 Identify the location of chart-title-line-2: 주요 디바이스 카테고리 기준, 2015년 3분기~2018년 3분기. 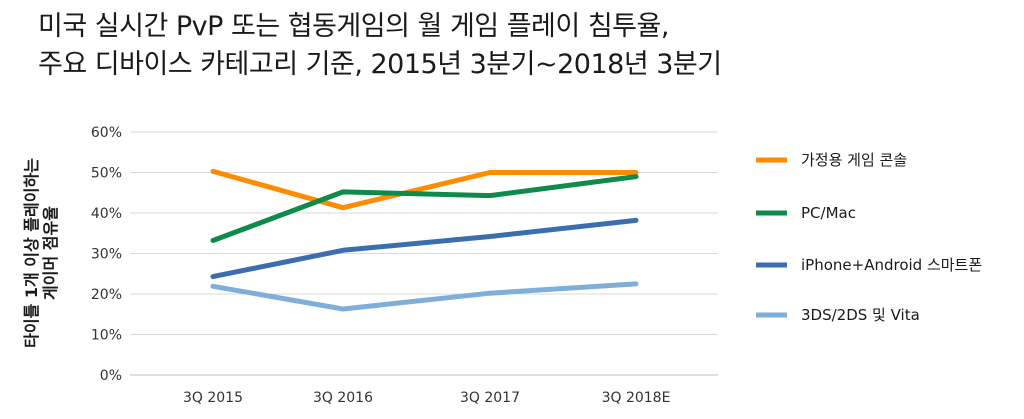
(380, 64).